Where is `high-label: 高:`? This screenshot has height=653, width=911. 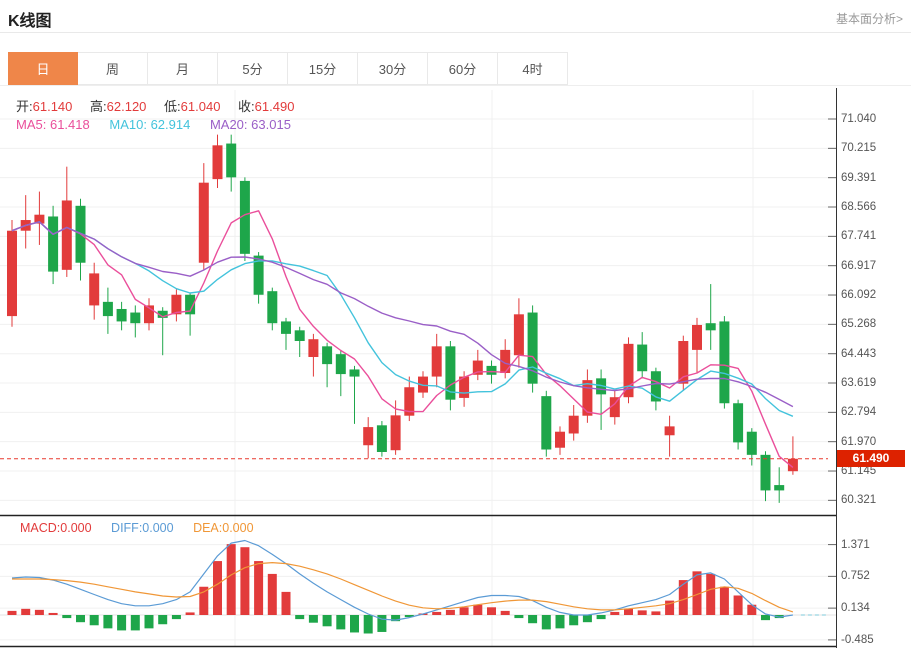
high-label: 高: is located at coordinates (98, 106).